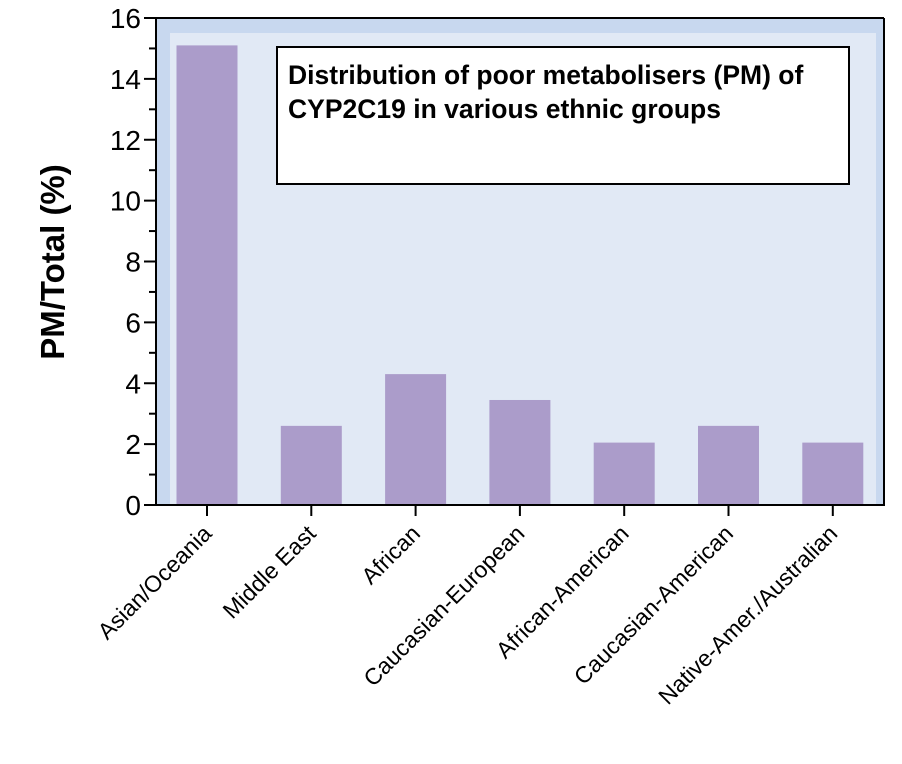 The image size is (902, 764). I want to click on y-axis-label: PM/Total (%), so click(52, 262).